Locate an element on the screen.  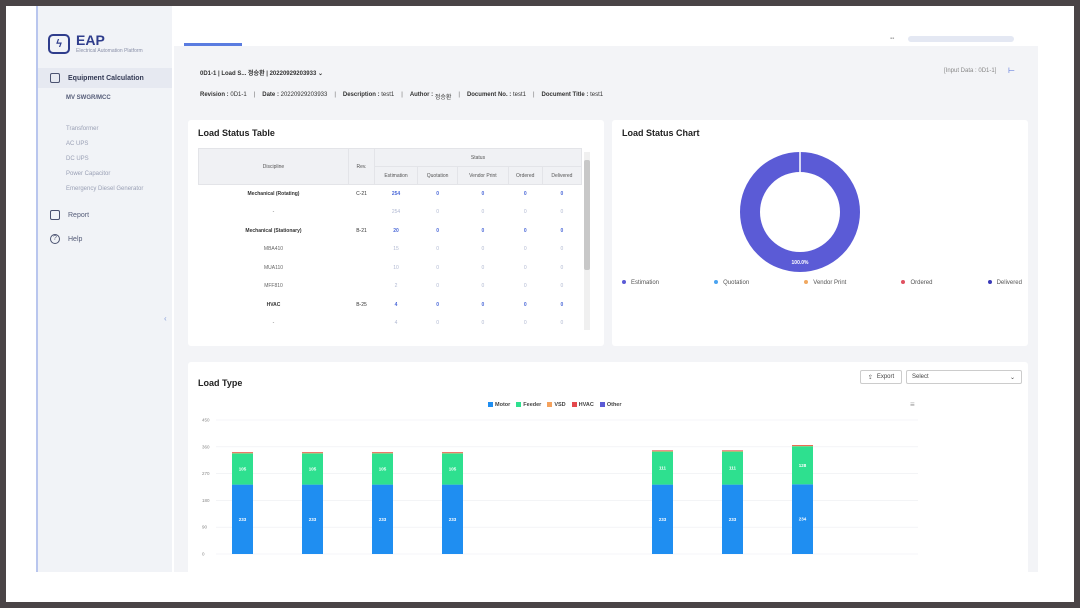
sidebar-sub-emergency-diesel-generator: Emergency Diesel Generator is located at coordinates (105, 189).